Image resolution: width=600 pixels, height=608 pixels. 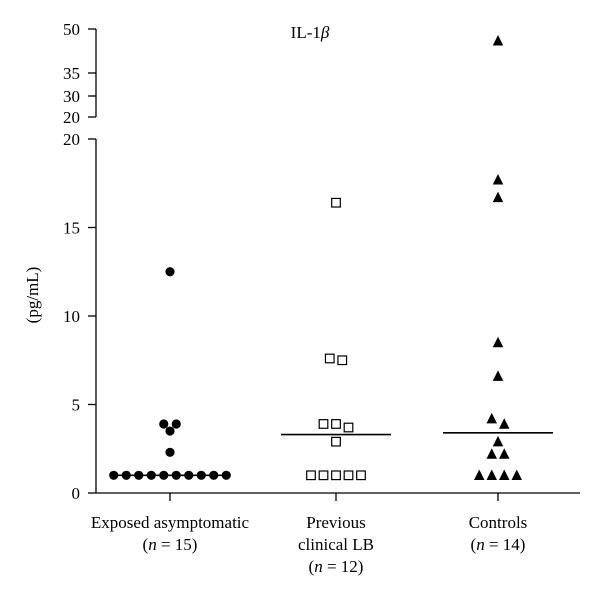 I want to click on category-label: Exposed asymptomatic, so click(x=170, y=522).